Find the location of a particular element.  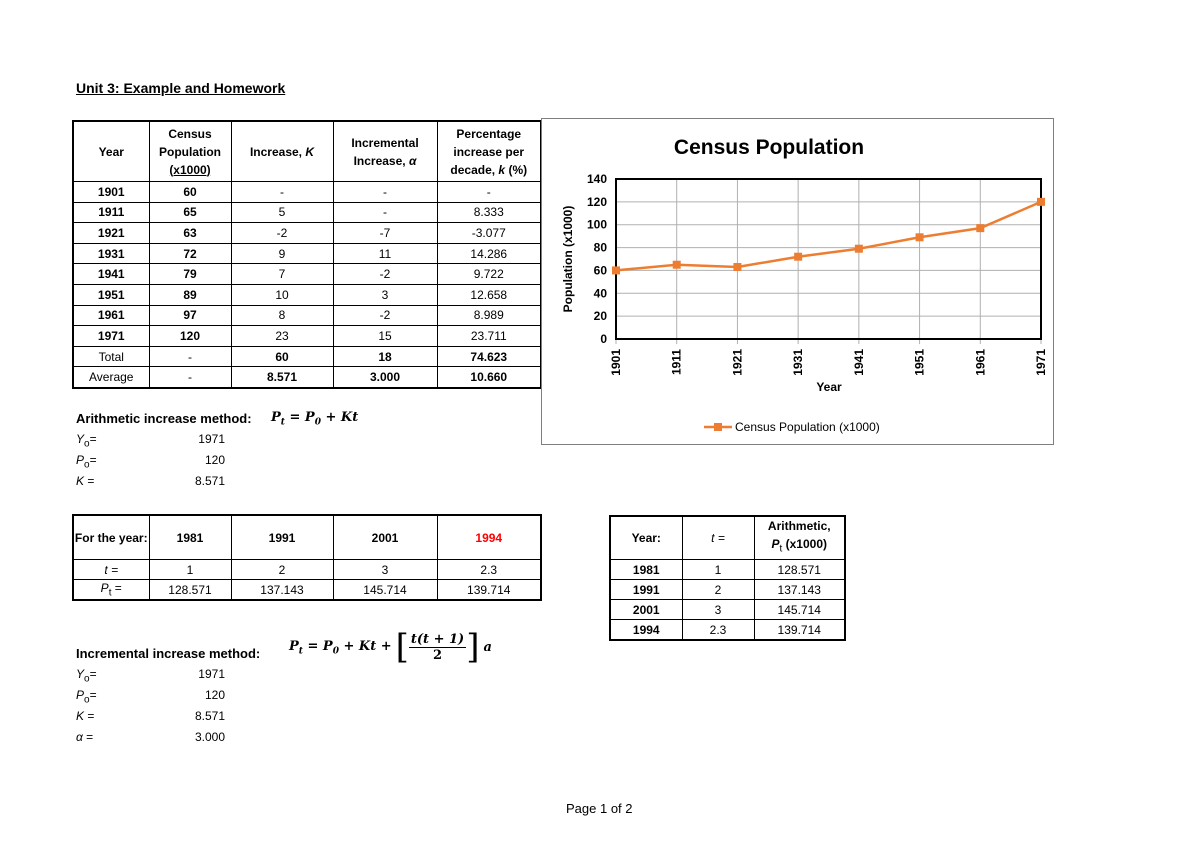

cell-percentage: -3.077 is located at coordinates (489, 233).